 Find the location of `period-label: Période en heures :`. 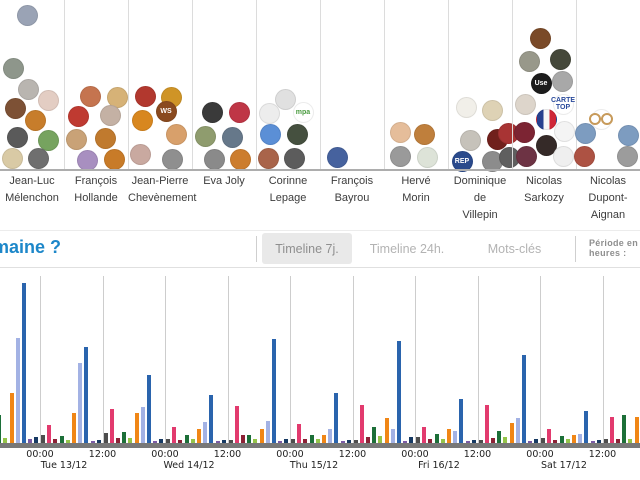

period-label: Période en heures : is located at coordinates (613, 248).